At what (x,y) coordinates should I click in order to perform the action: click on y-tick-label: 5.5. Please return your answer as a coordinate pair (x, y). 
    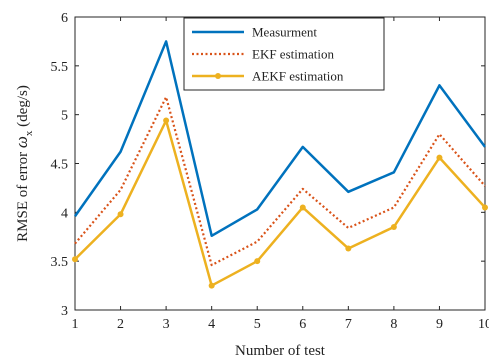
    Looking at the image, I should click on (60, 67).